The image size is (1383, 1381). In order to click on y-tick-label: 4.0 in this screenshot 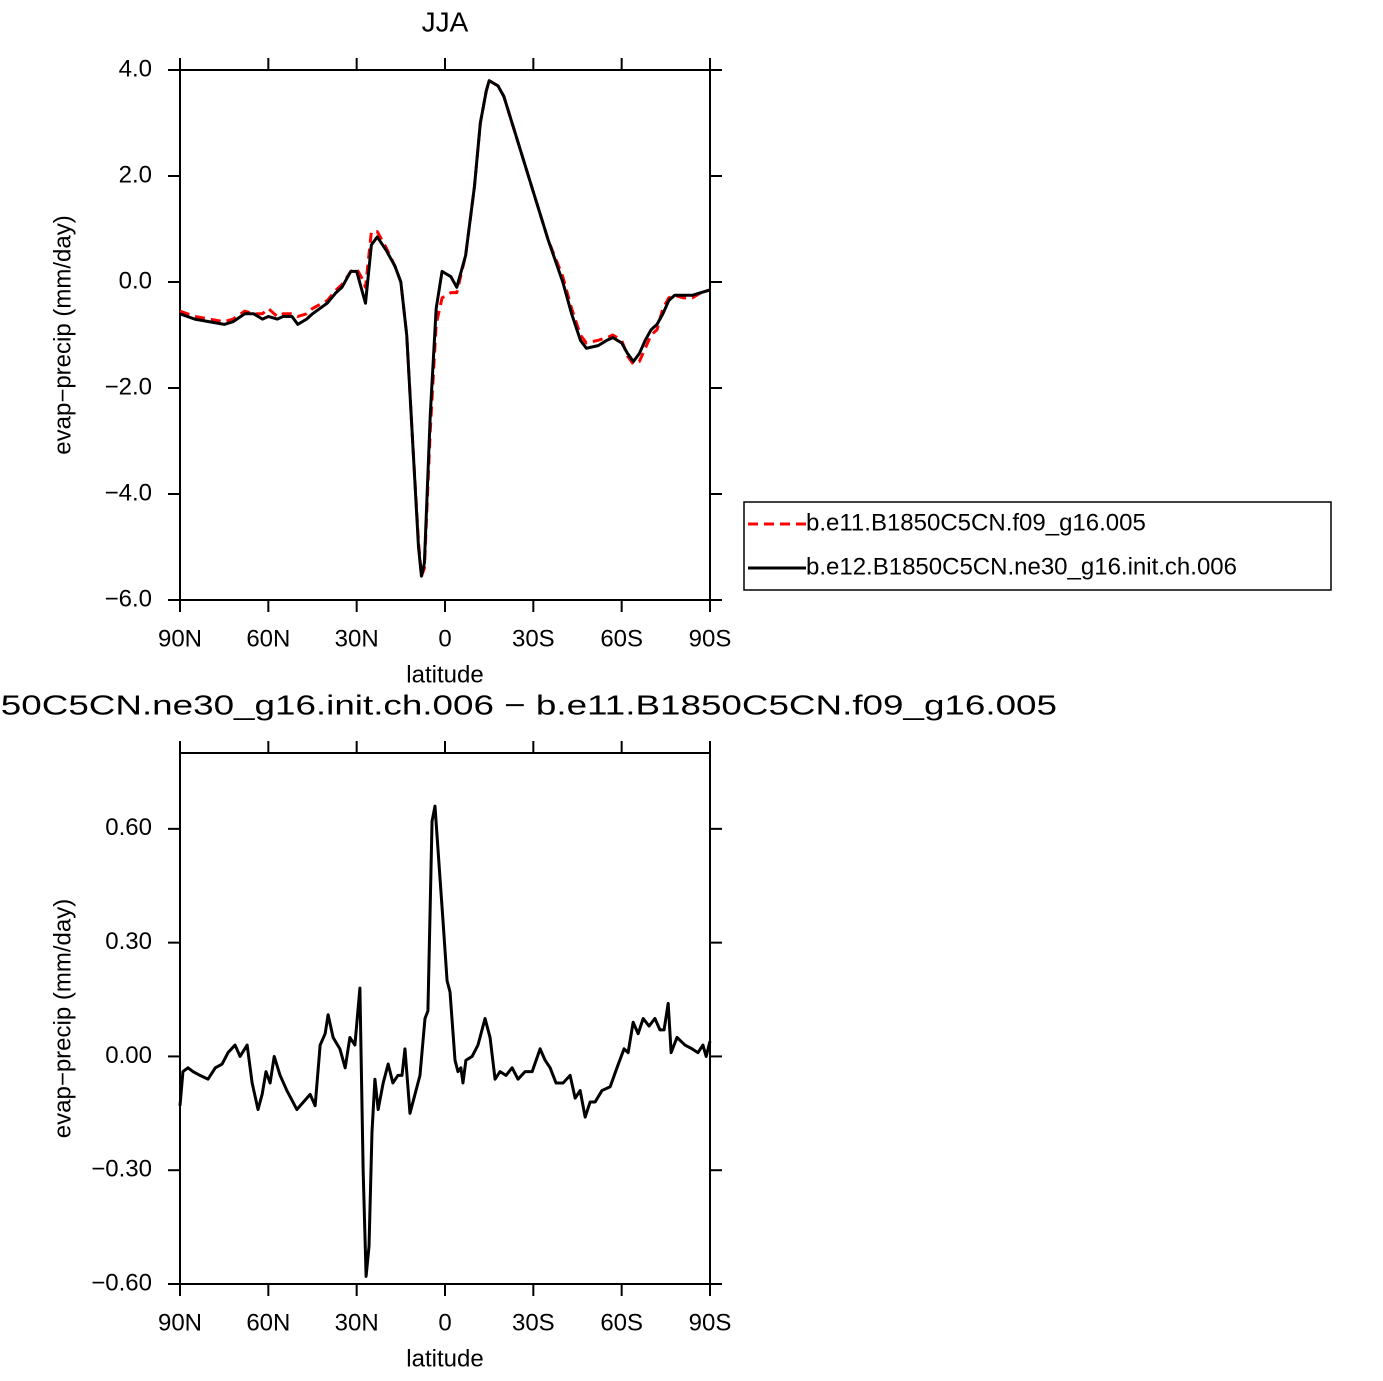, I will do `click(135, 68)`.